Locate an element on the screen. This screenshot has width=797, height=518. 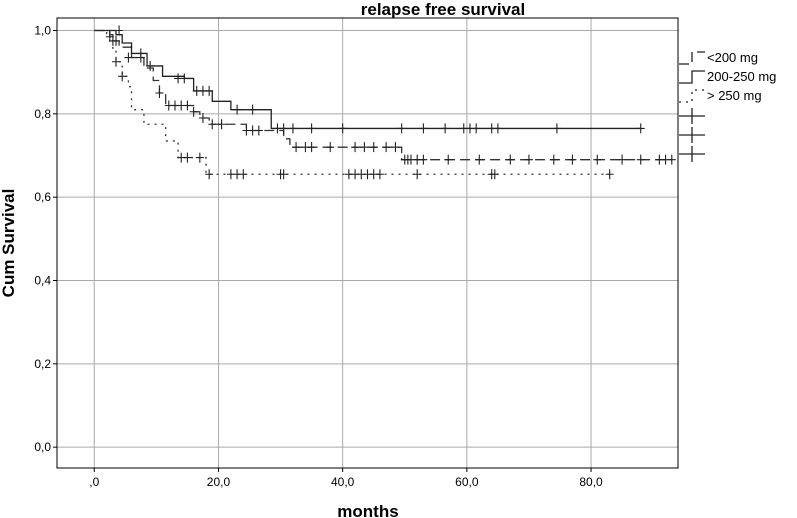
legend-label-series-3: > 250 mg is located at coordinates (734, 95).